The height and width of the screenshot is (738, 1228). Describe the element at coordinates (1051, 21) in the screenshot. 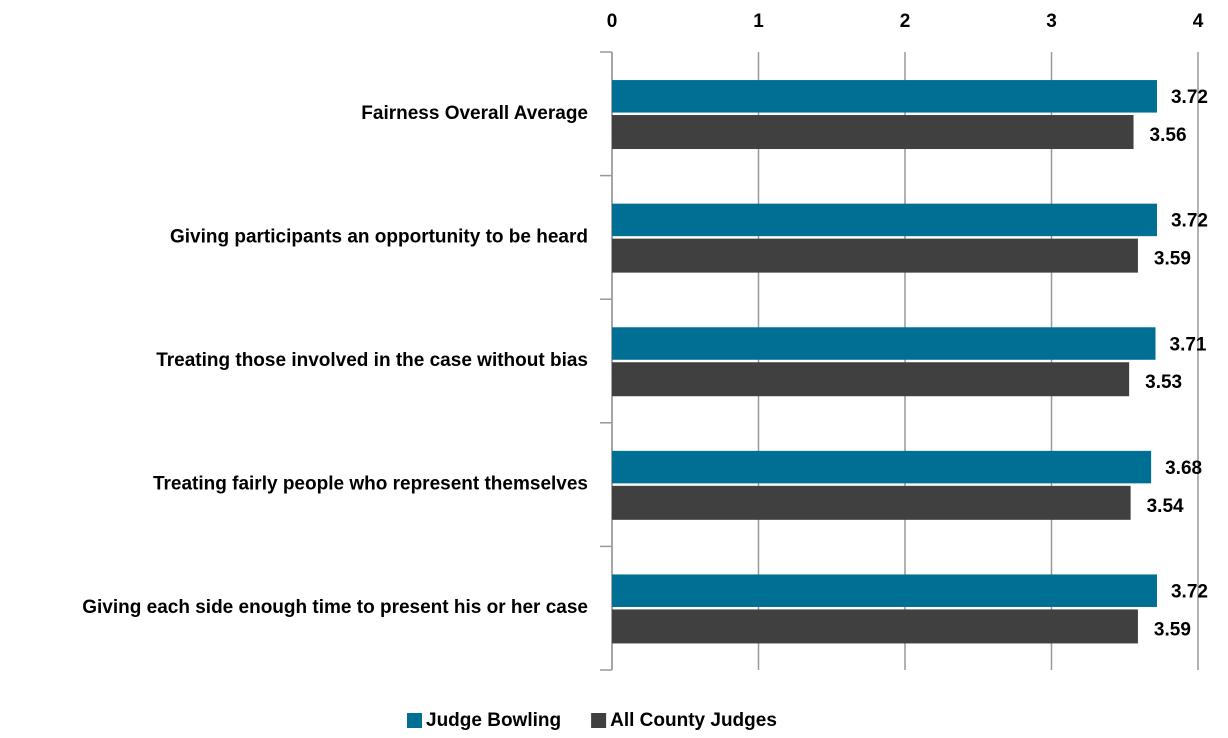

I see `x-tick-label: 3` at that location.